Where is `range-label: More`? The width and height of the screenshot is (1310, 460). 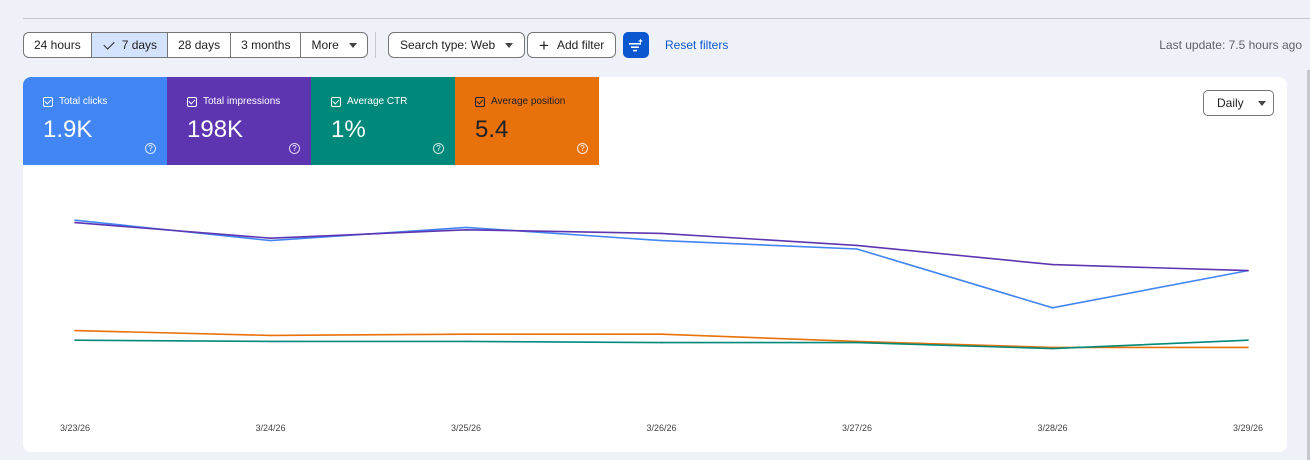
range-label: More is located at coordinates (325, 45).